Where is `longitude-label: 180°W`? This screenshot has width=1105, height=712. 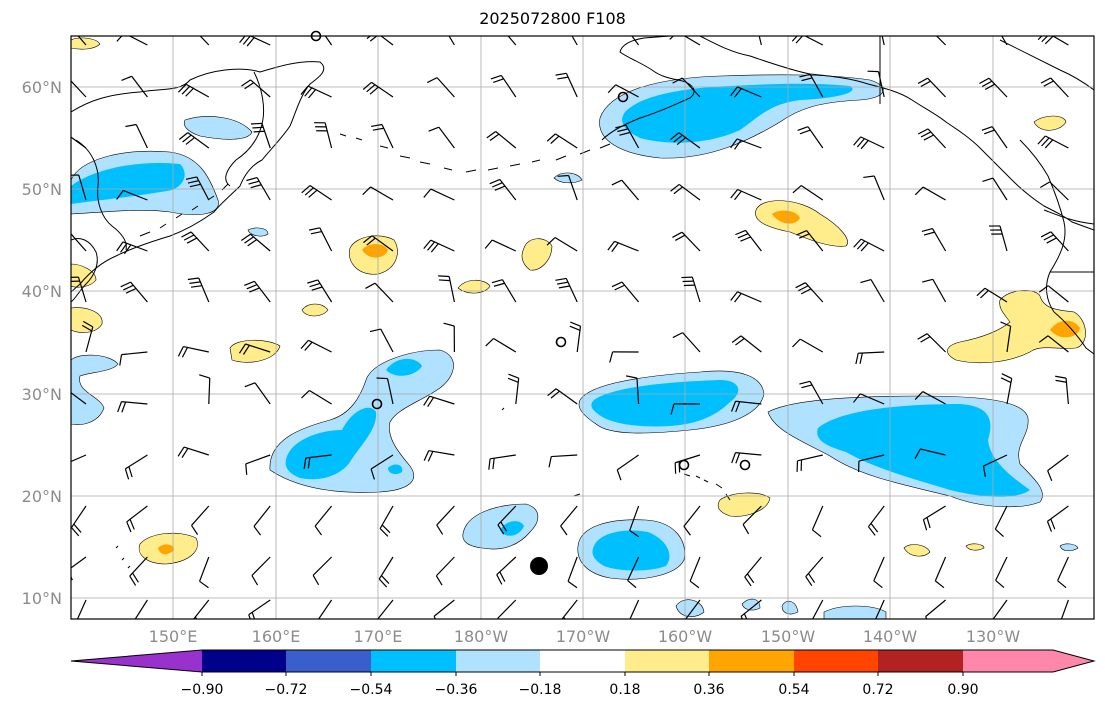
longitude-label: 180°W is located at coordinates (481, 636).